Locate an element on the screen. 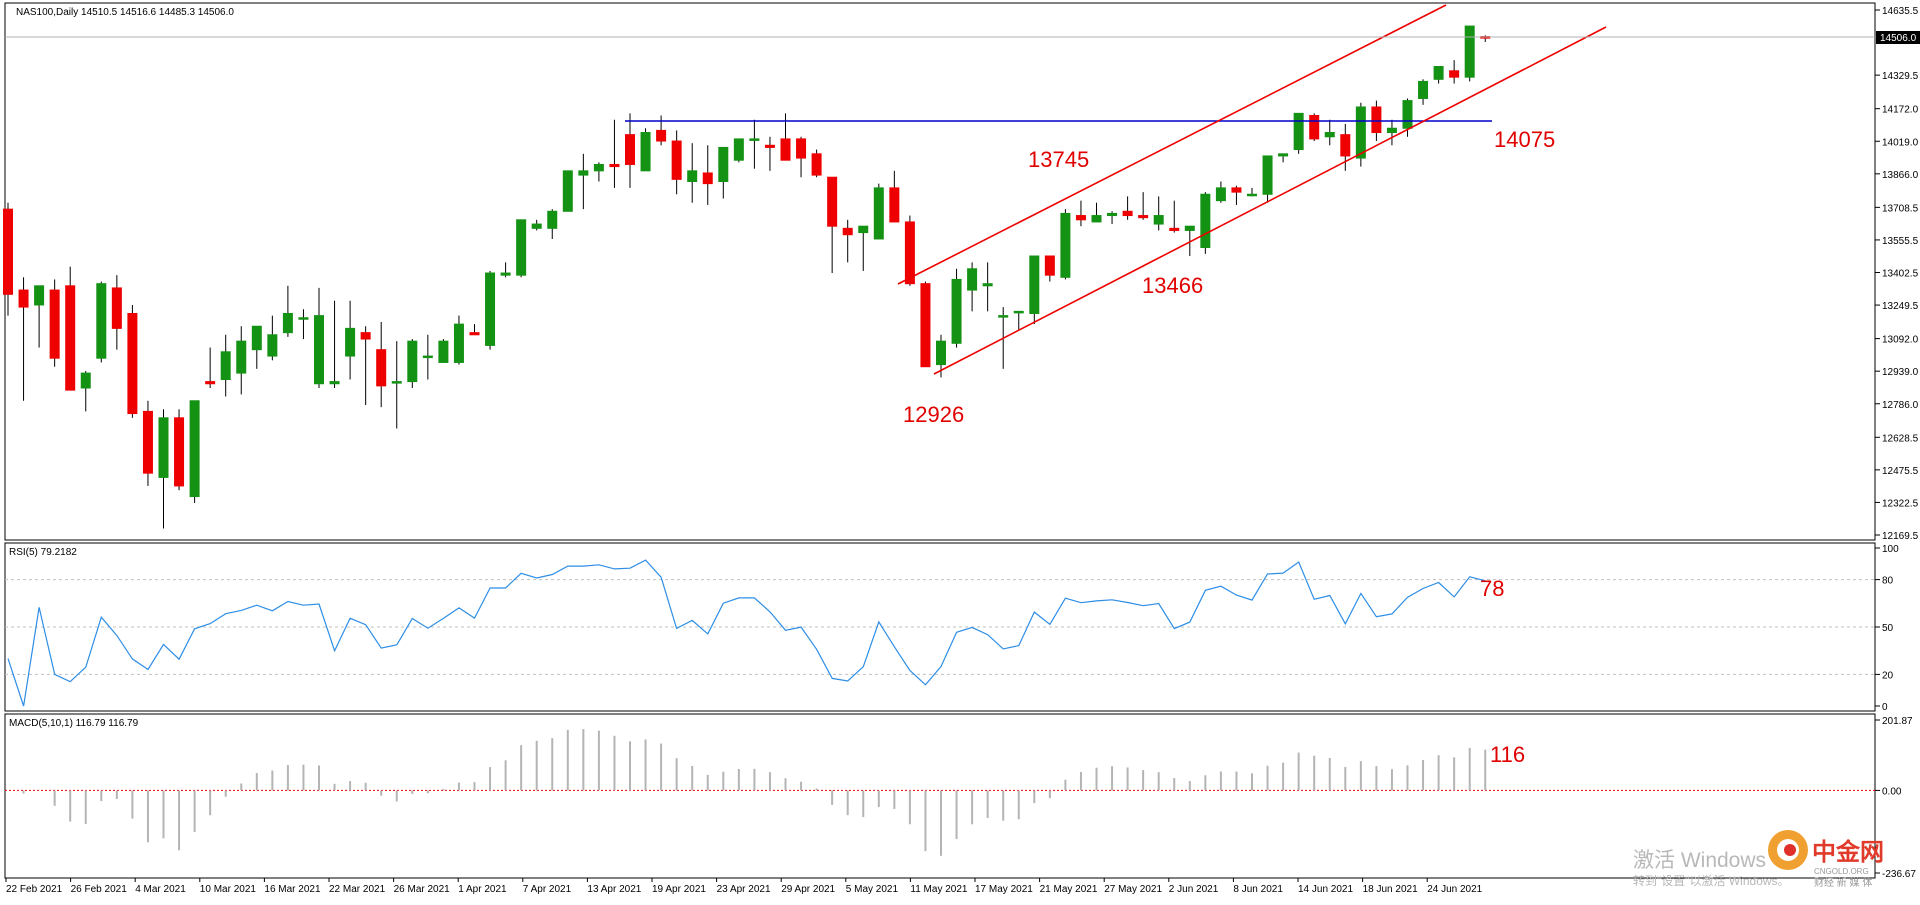 The height and width of the screenshot is (905, 1920). activate-windows-hint: 转到"设置"以激活 Windows。 is located at coordinates (1711, 880).